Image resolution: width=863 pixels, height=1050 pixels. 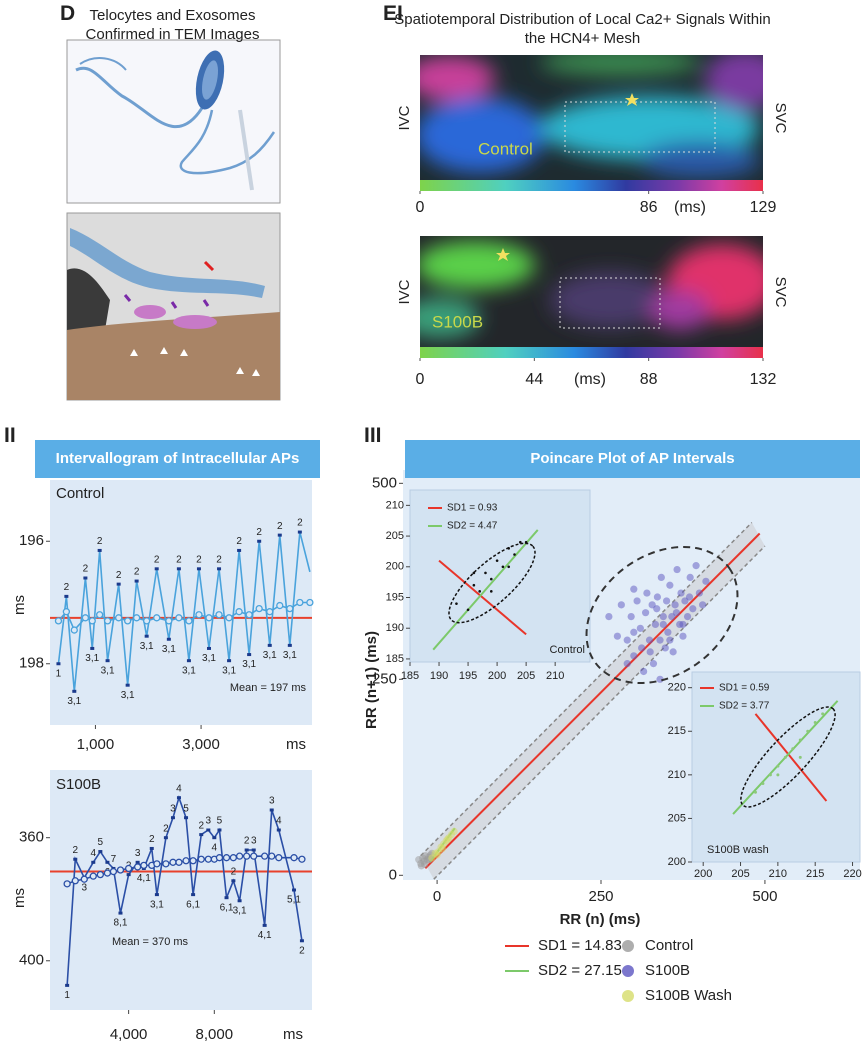 What do you see at coordinates (31, 837) in the screenshot?
I see `y-tick-label: 360` at bounding box center [31, 837].